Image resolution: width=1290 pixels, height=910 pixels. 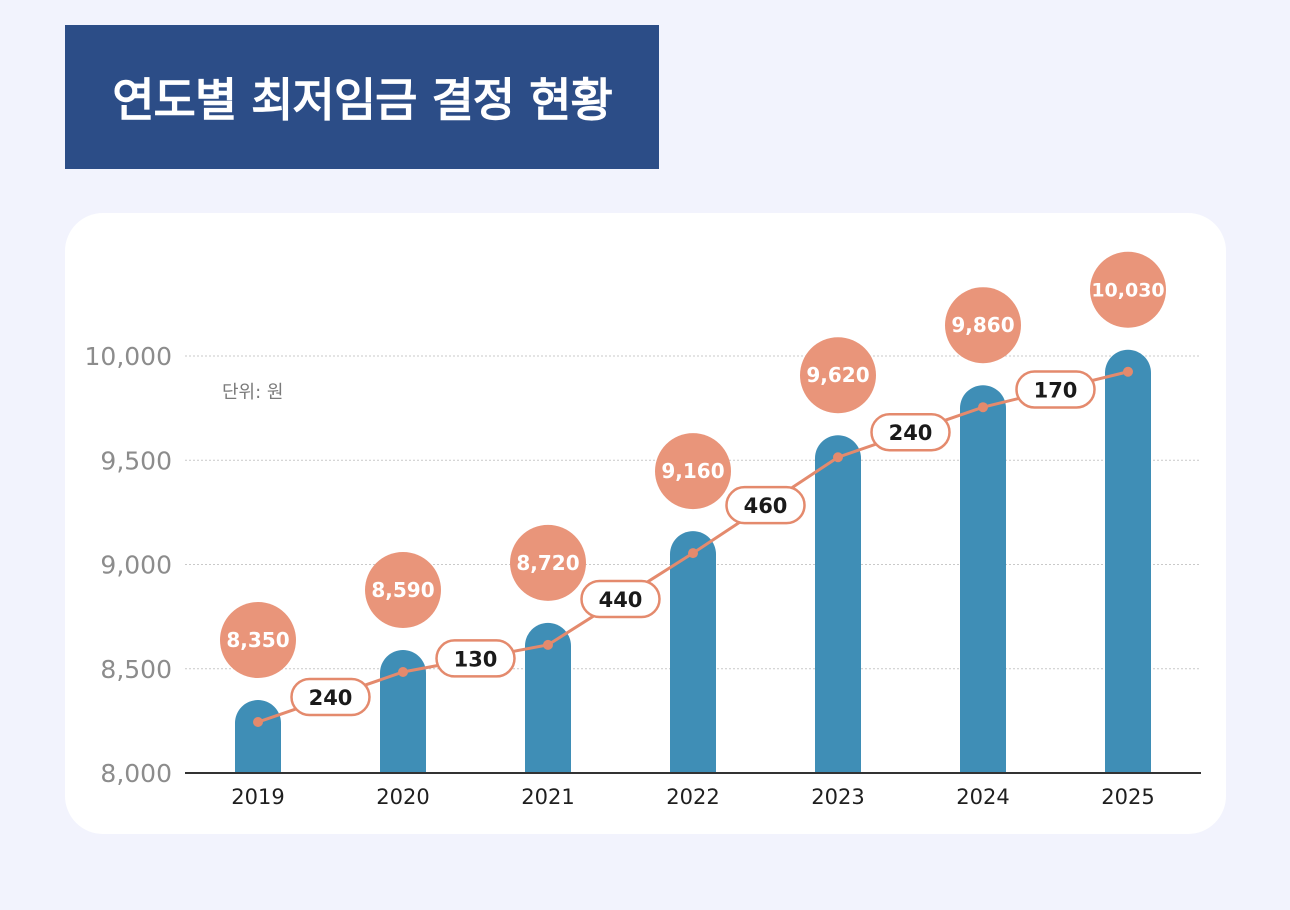 What do you see at coordinates (128, 356) in the screenshot?
I see `y-tick-label: 10,000` at bounding box center [128, 356].